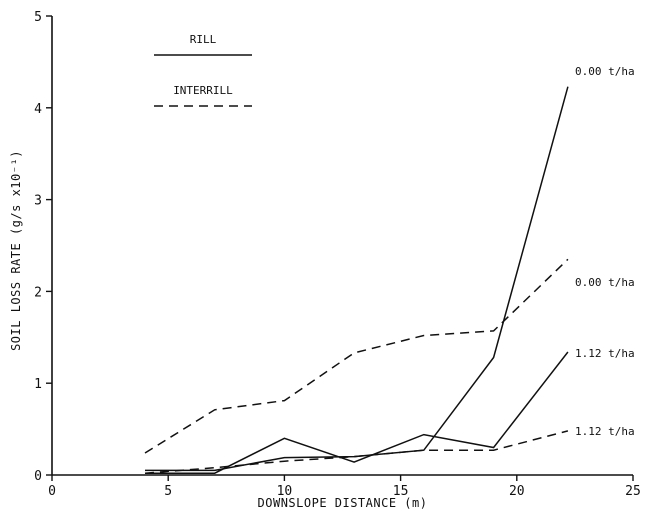  I want to click on x-tick-label: 20, so click(517, 491).